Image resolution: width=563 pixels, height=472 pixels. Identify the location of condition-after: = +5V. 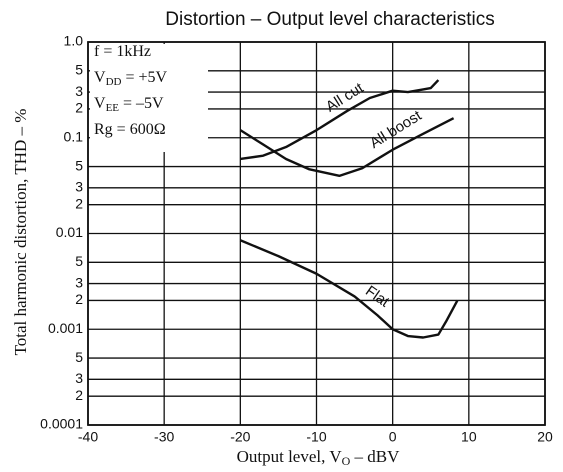
(144, 77).